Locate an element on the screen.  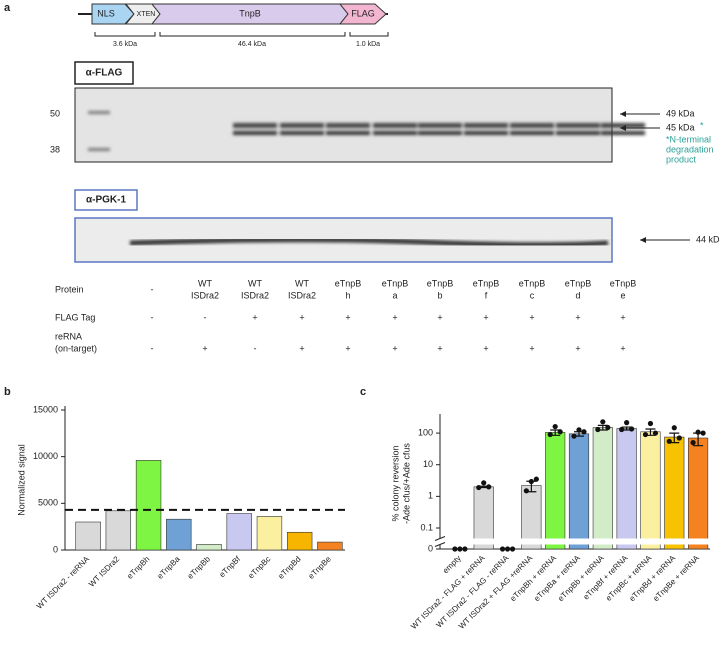
antibody-label: α-FLAG is located at coordinates (104, 73).